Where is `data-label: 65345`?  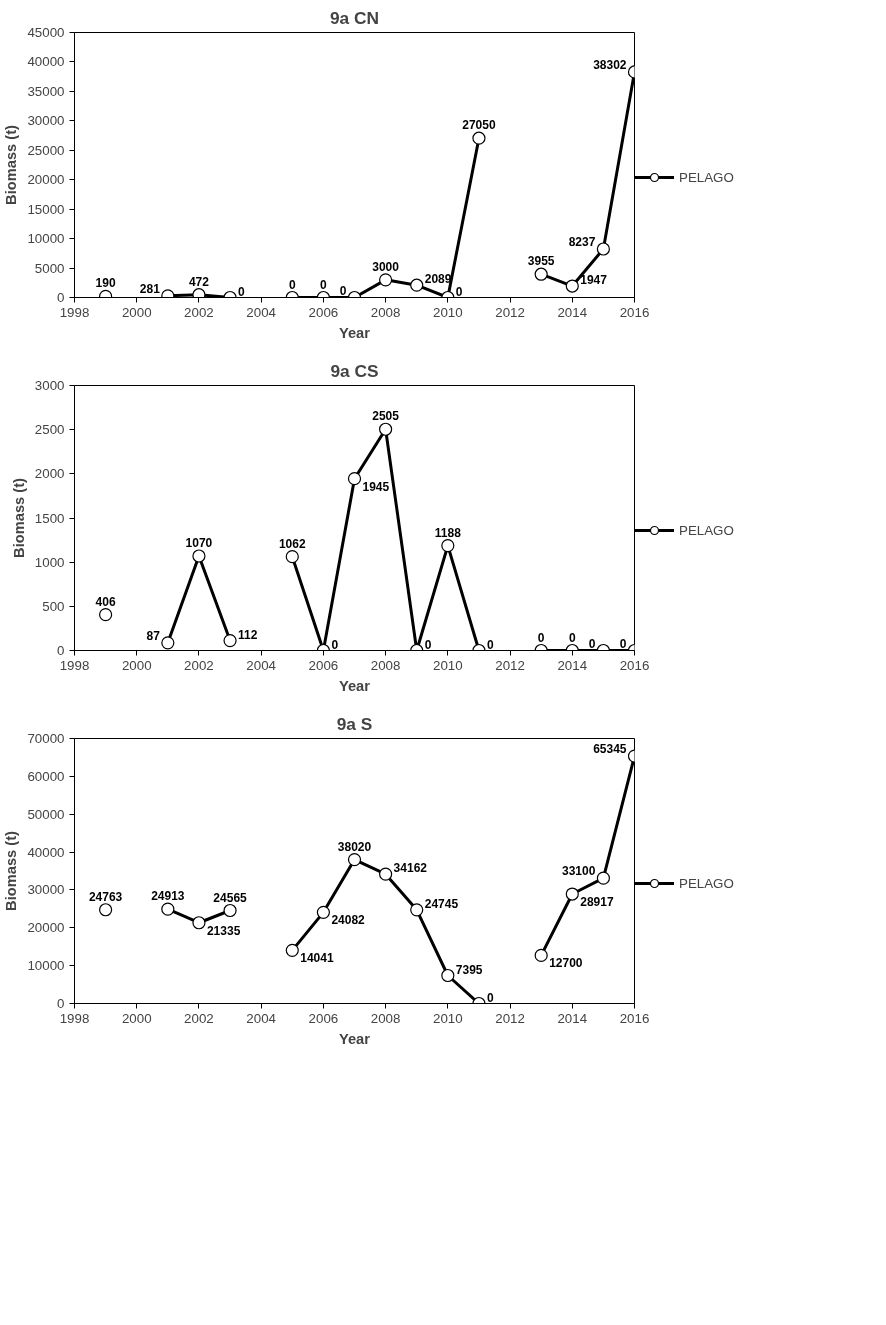
data-label: 65345 is located at coordinates (610, 749).